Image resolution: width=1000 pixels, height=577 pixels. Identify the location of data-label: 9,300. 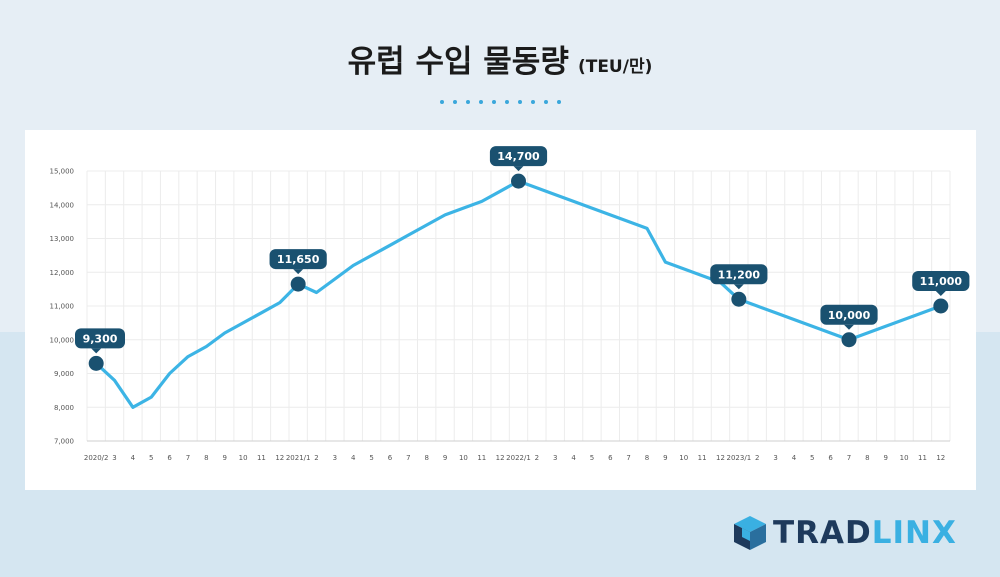
(100, 338).